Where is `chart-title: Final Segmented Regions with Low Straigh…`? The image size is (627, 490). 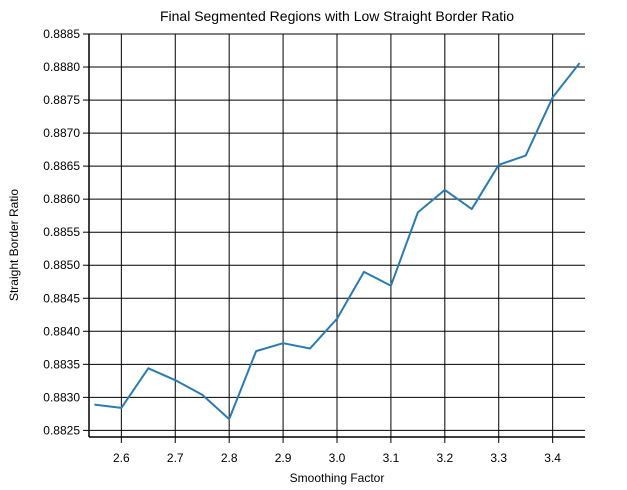
chart-title: Final Segmented Regions with Low Straigh… is located at coordinates (337, 16).